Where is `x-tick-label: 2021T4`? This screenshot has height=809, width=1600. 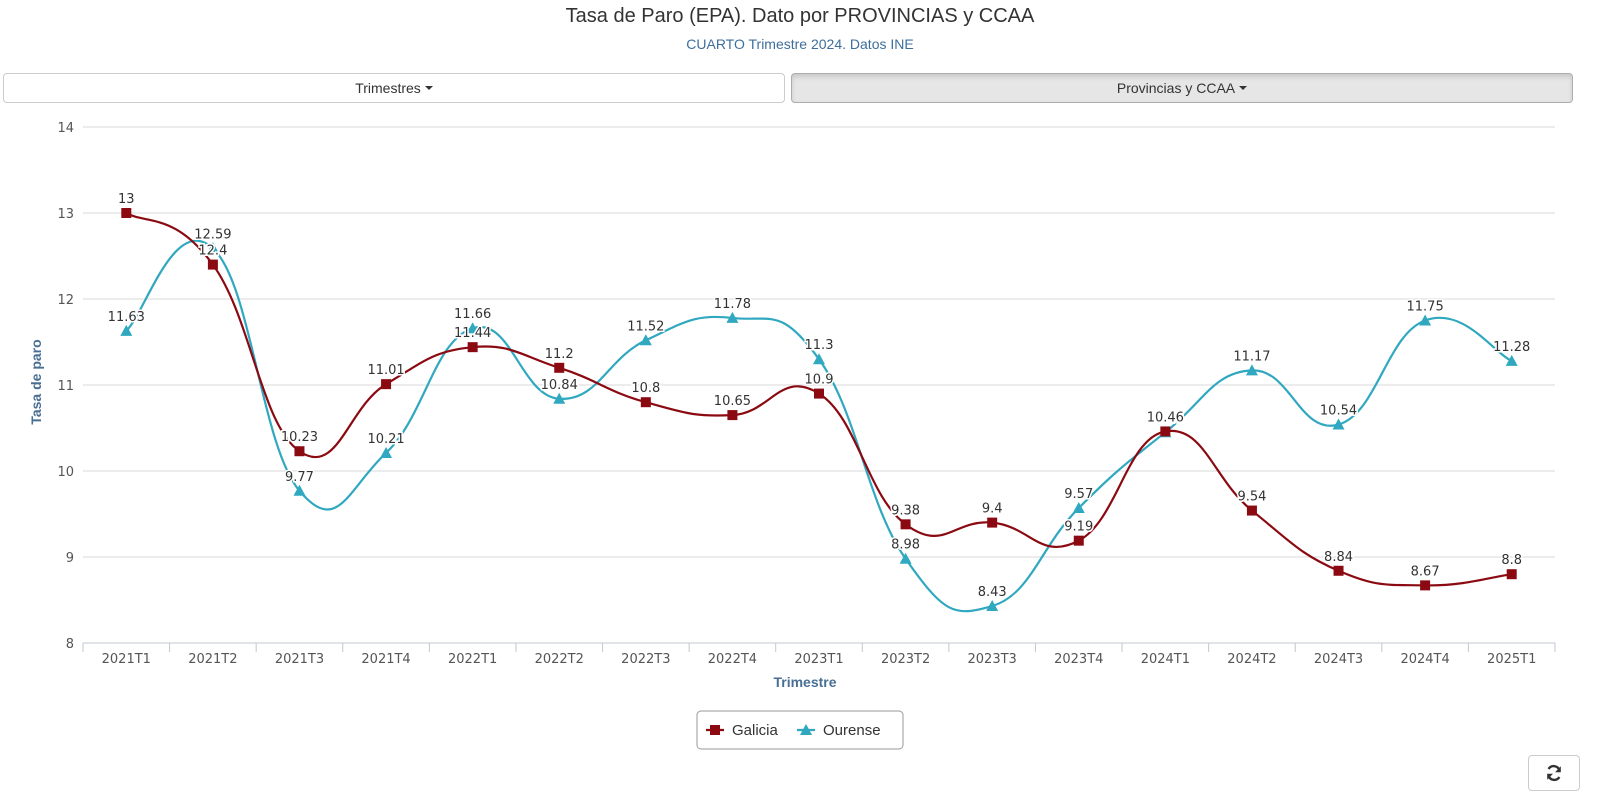
x-tick-label: 2021T4 is located at coordinates (385, 659).